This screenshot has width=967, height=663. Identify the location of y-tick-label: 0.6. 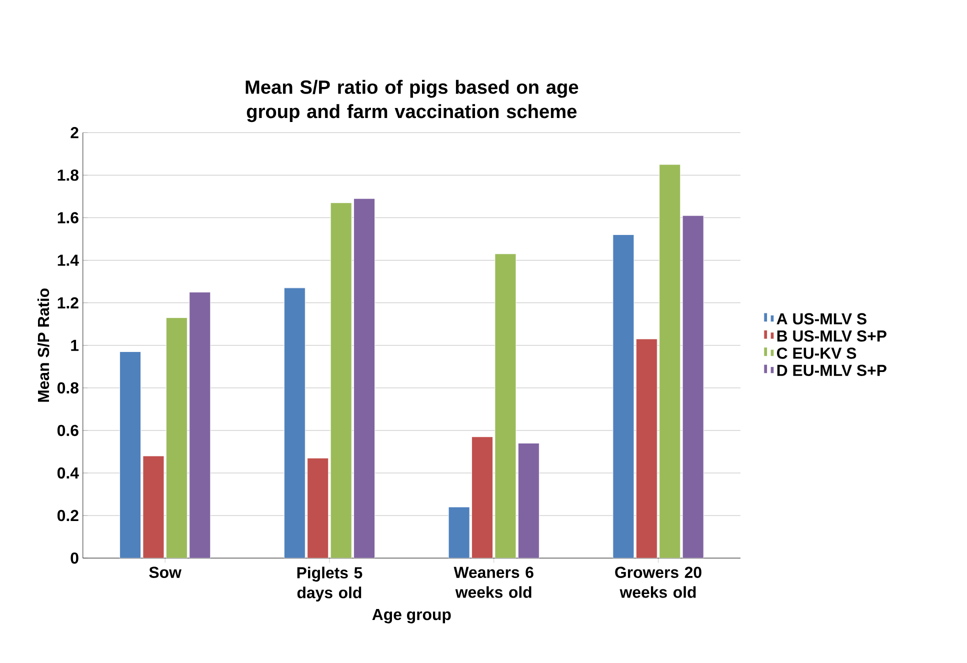
(67, 430).